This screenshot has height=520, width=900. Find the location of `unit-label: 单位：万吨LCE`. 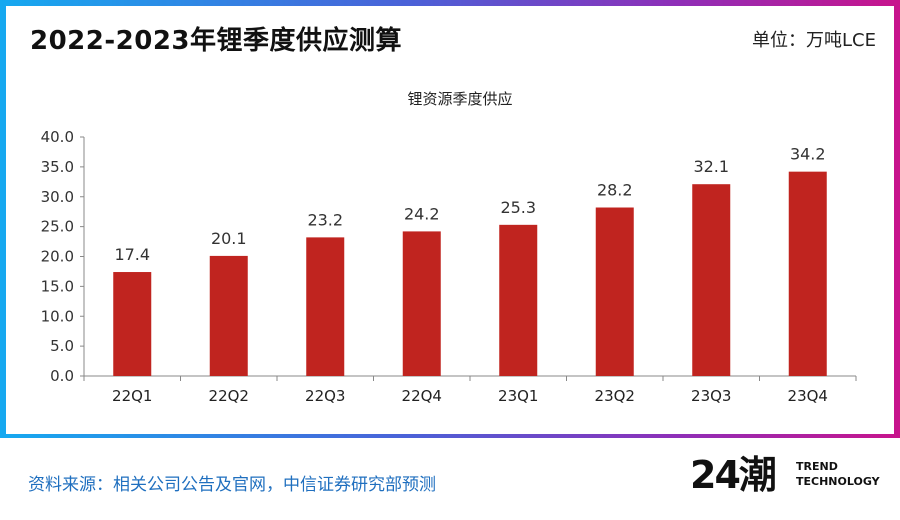

unit-label: 单位：万吨LCE is located at coordinates (814, 40).